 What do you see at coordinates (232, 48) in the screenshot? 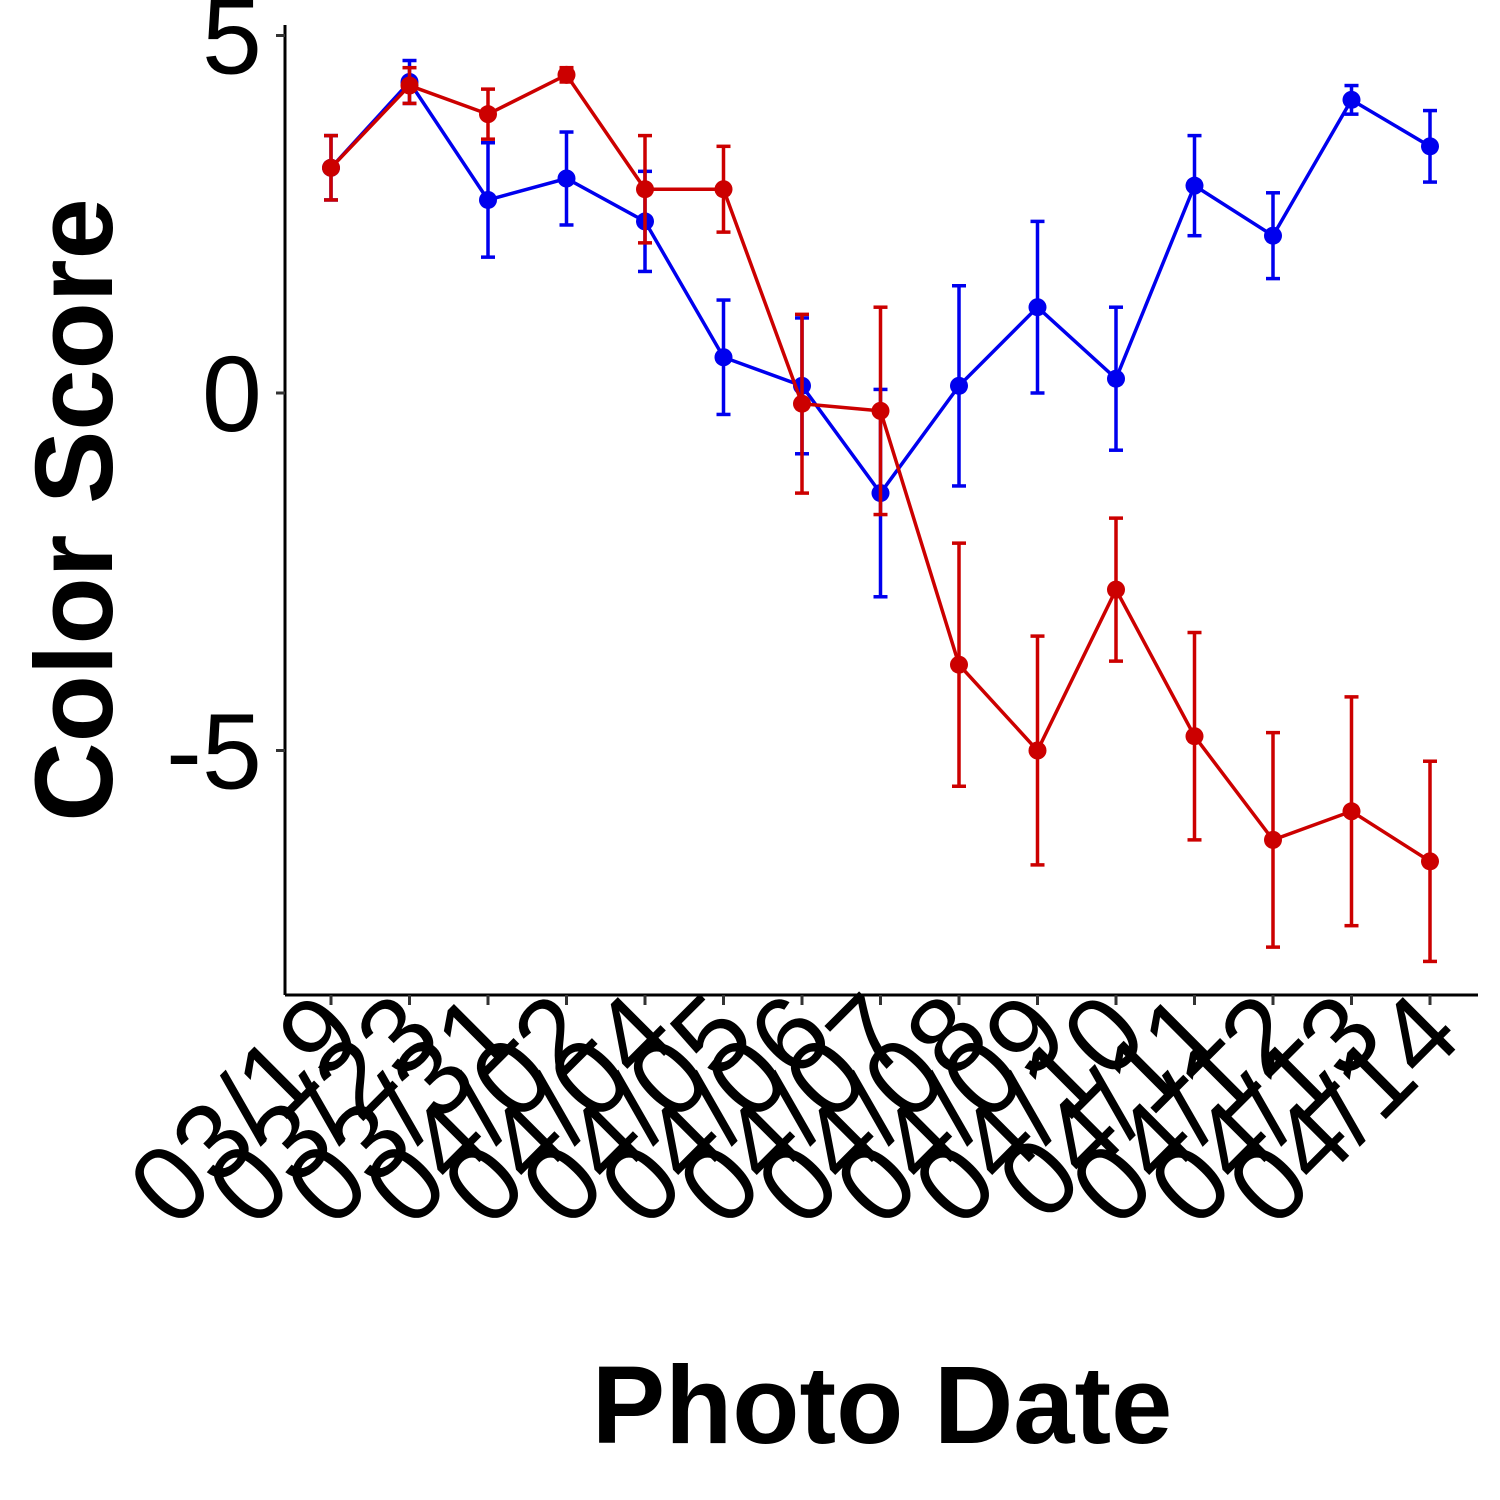
I see `y-tick-label: 5` at bounding box center [232, 48].